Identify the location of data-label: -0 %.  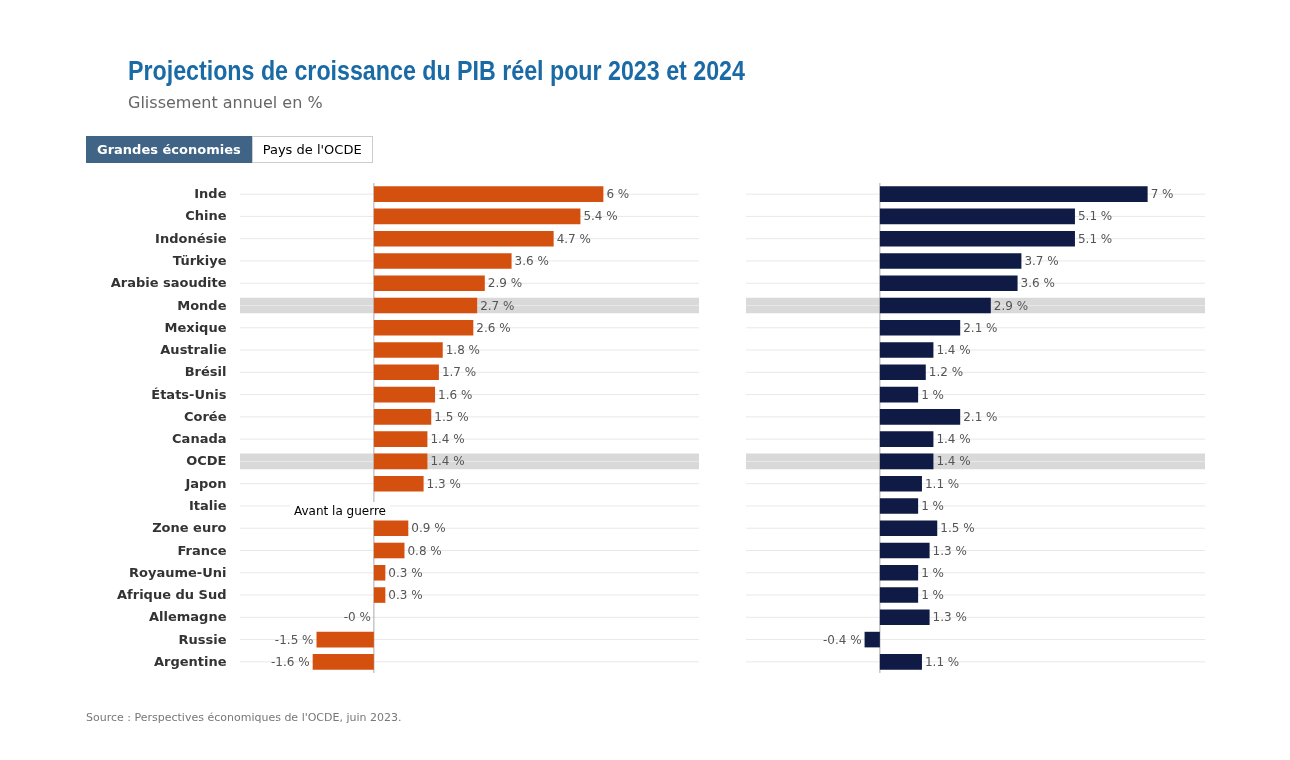
(357, 617).